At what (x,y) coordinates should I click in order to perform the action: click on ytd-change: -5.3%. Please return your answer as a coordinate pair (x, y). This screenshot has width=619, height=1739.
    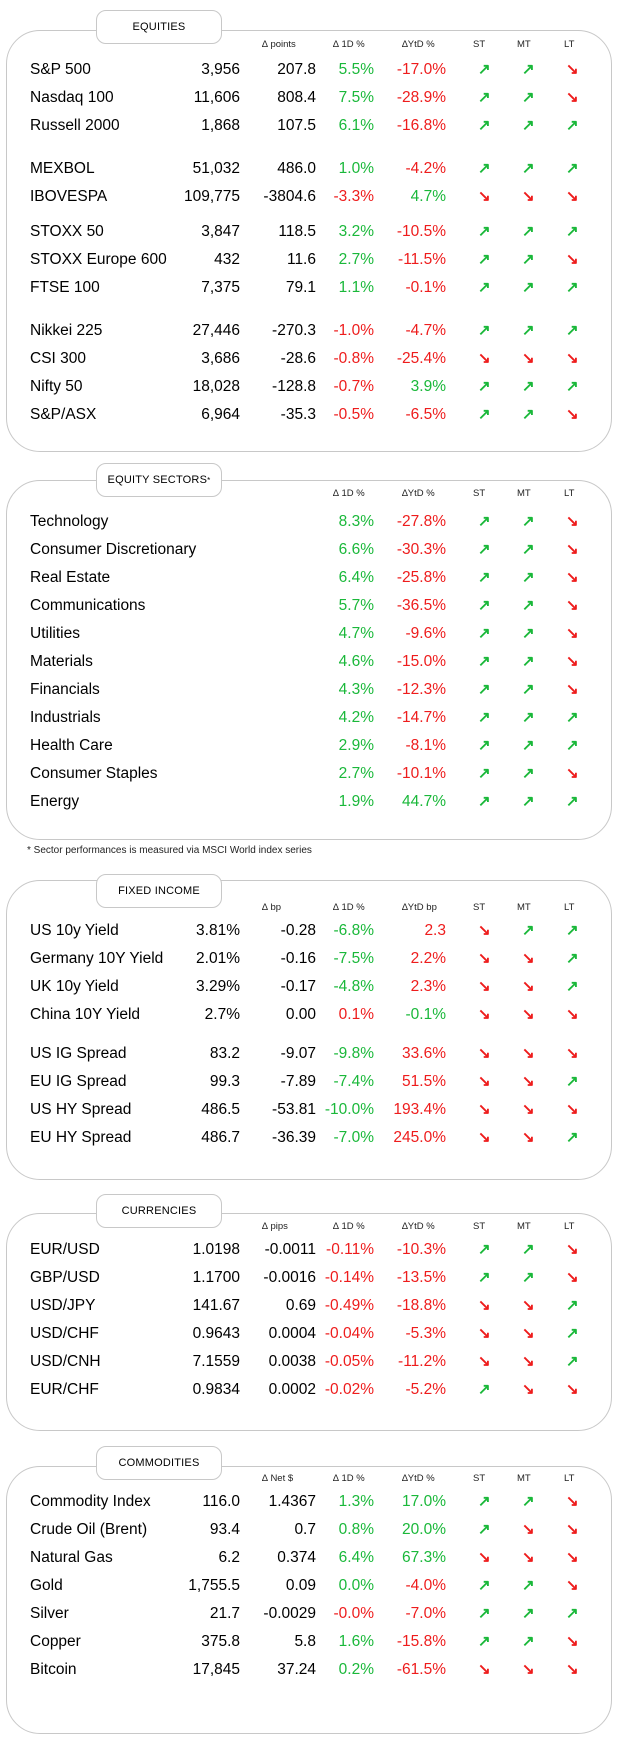
    Looking at the image, I should click on (426, 1333).